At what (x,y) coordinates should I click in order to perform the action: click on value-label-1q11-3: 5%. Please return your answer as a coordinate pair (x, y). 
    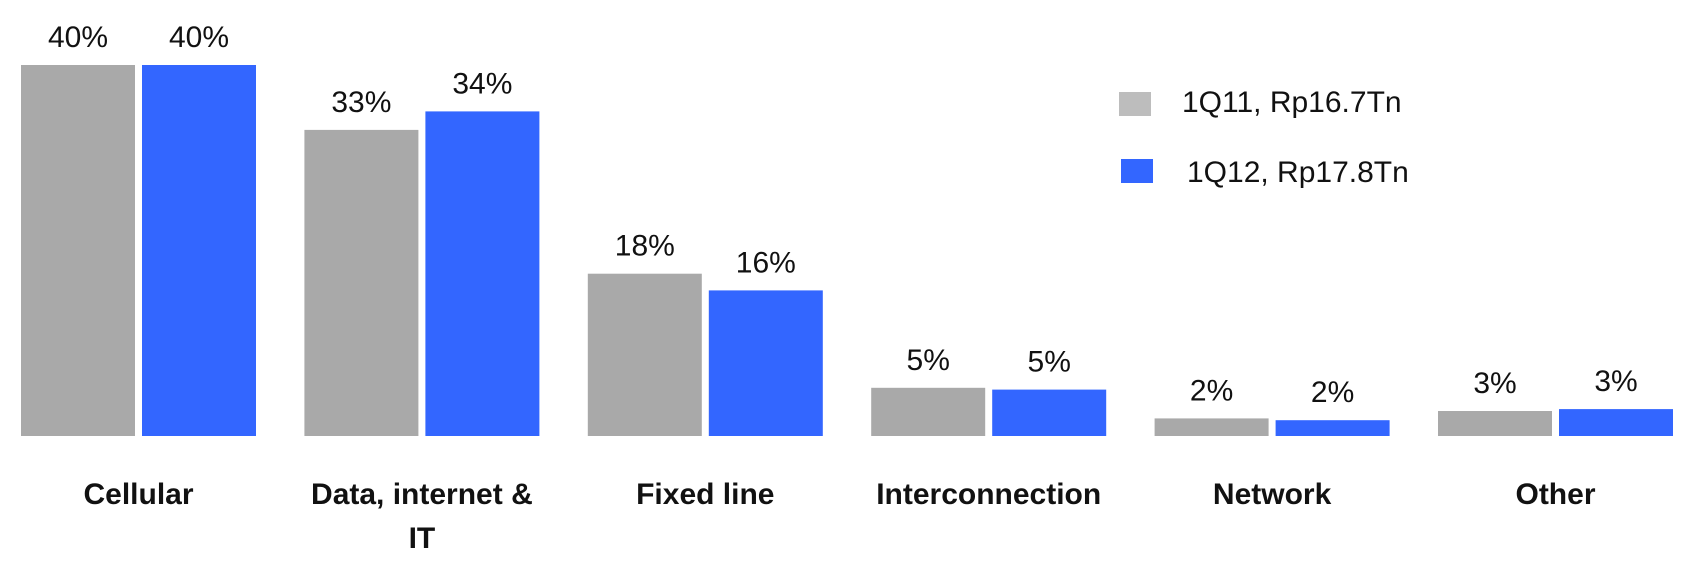
    Looking at the image, I should click on (928, 360).